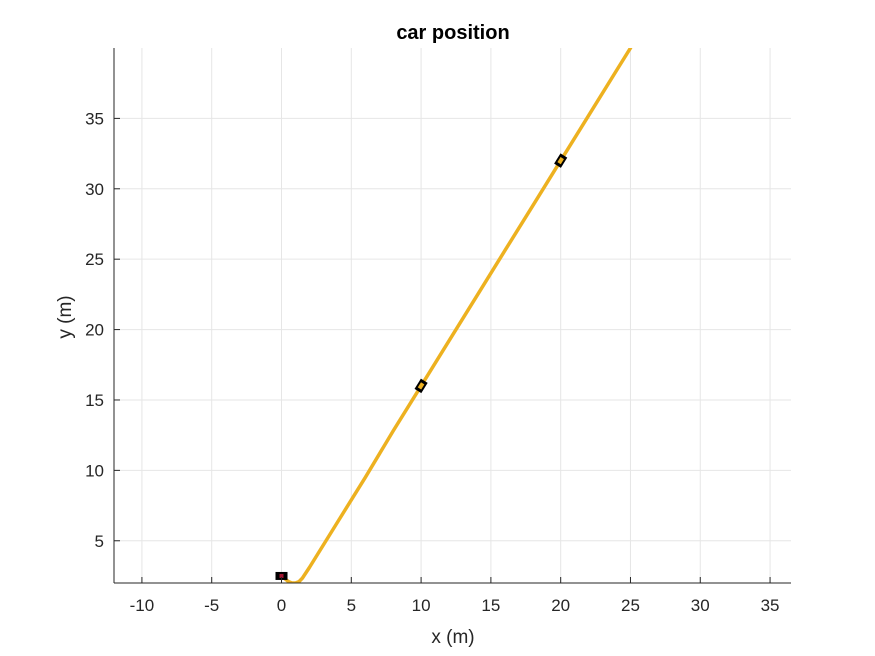 Image resolution: width=875 pixels, height=656 pixels. What do you see at coordinates (94, 189) in the screenshot?
I see `y-tick-label: 30` at bounding box center [94, 189].